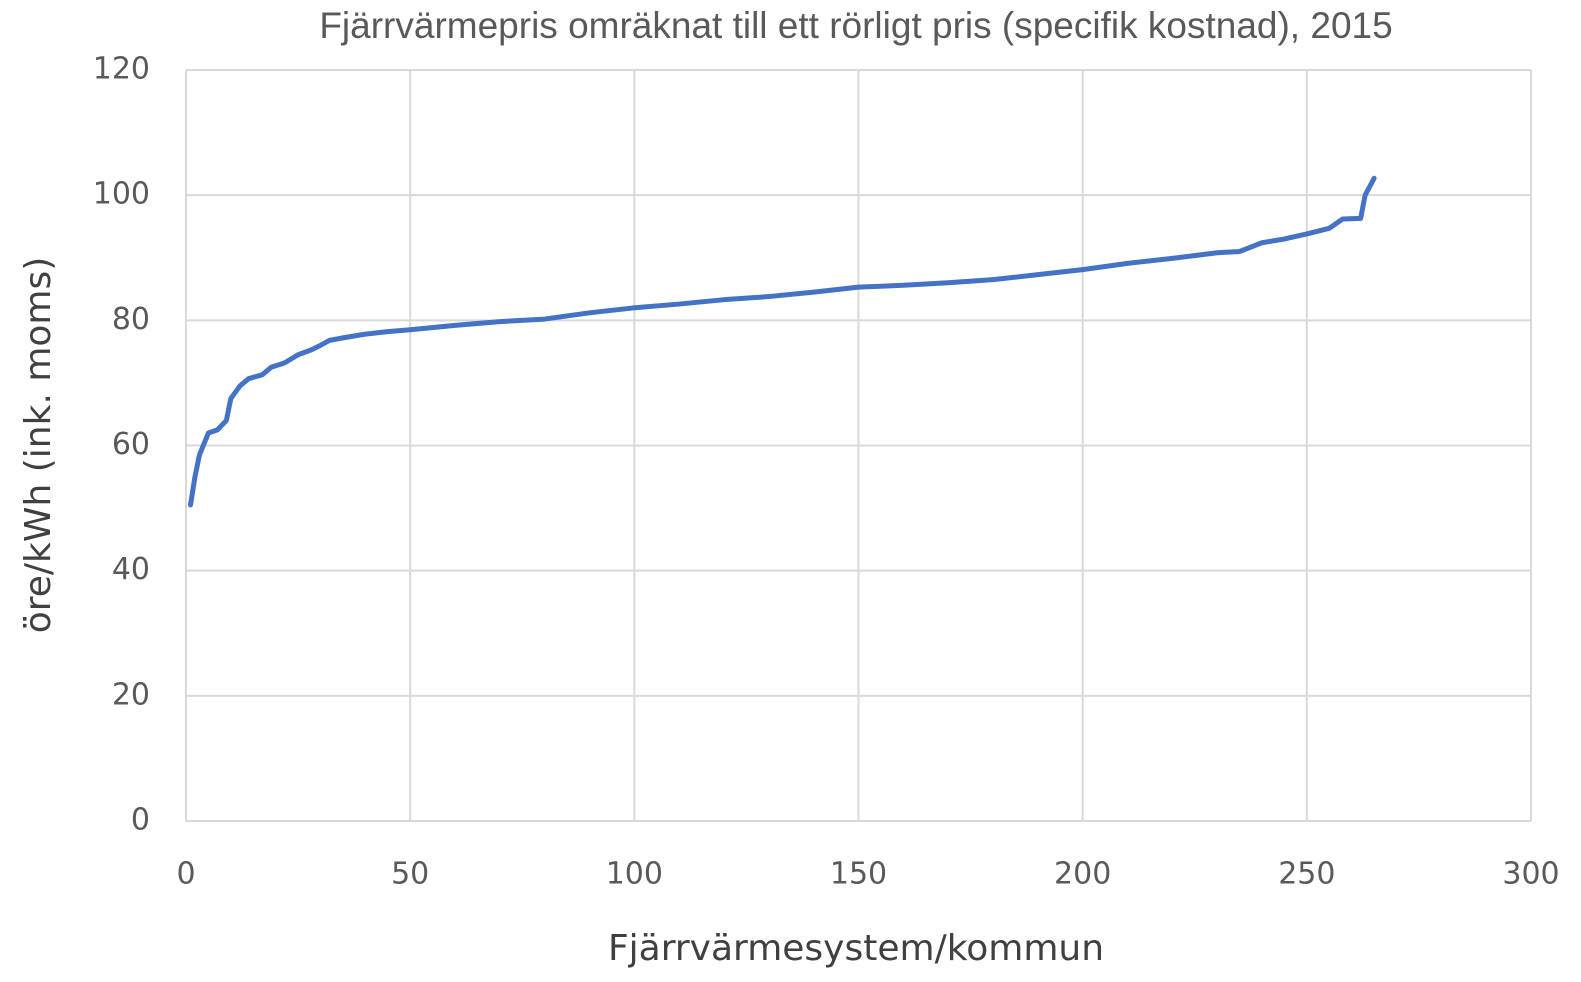 The image size is (1581, 982). I want to click on x-tick-label: 50, so click(410, 874).